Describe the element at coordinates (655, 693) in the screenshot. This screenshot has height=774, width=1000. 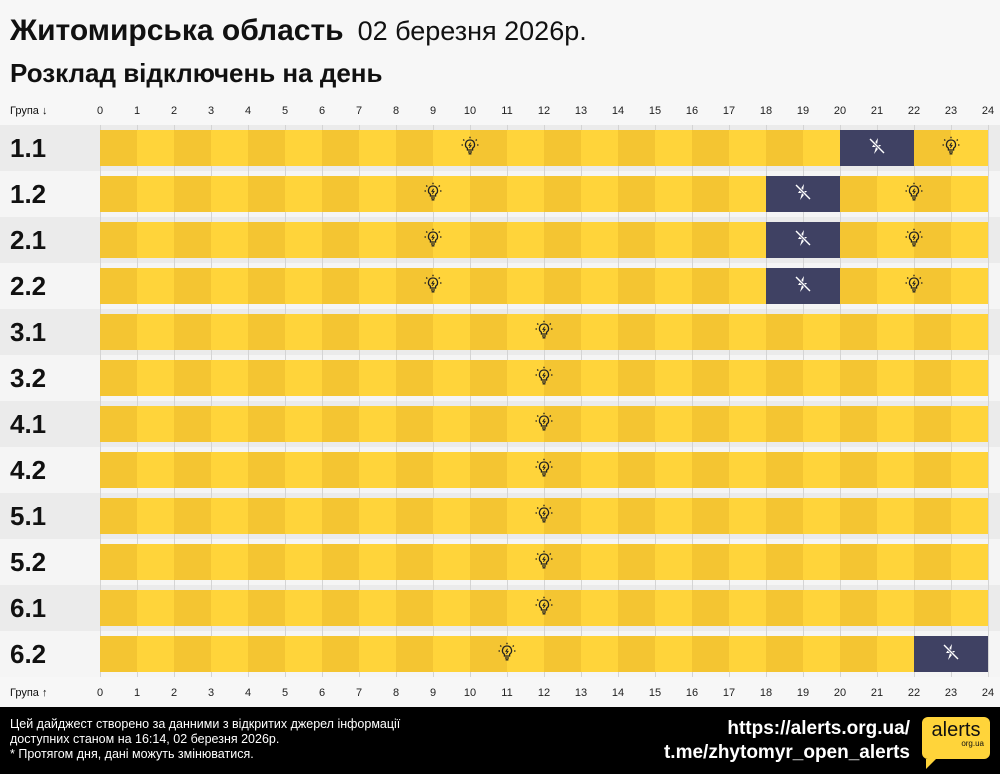
I see `hour-tick: 15` at that location.